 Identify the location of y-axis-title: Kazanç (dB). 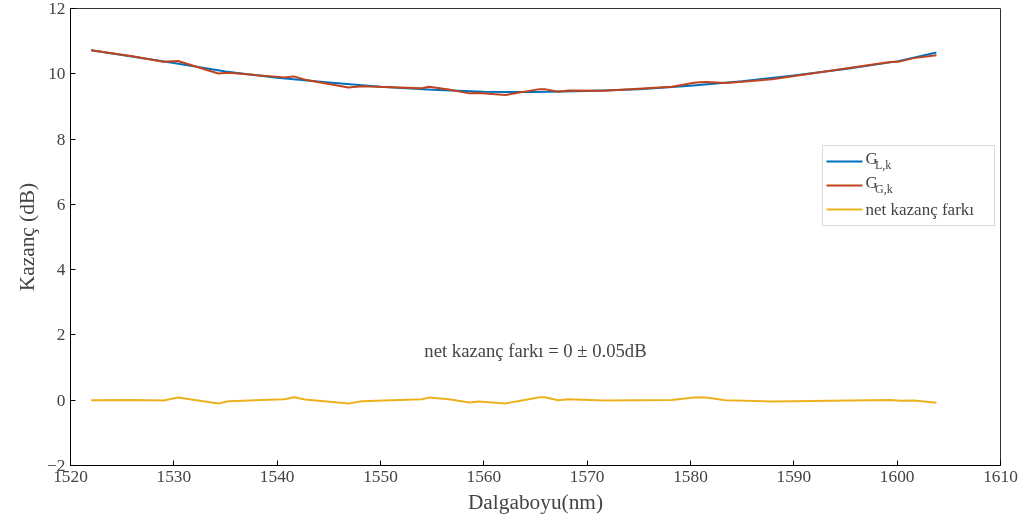
(27, 237).